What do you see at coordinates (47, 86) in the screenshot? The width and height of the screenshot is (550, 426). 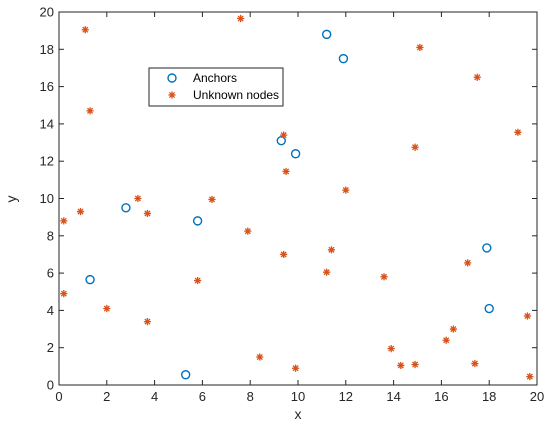 I see `y-tick-label: 16` at bounding box center [47, 86].